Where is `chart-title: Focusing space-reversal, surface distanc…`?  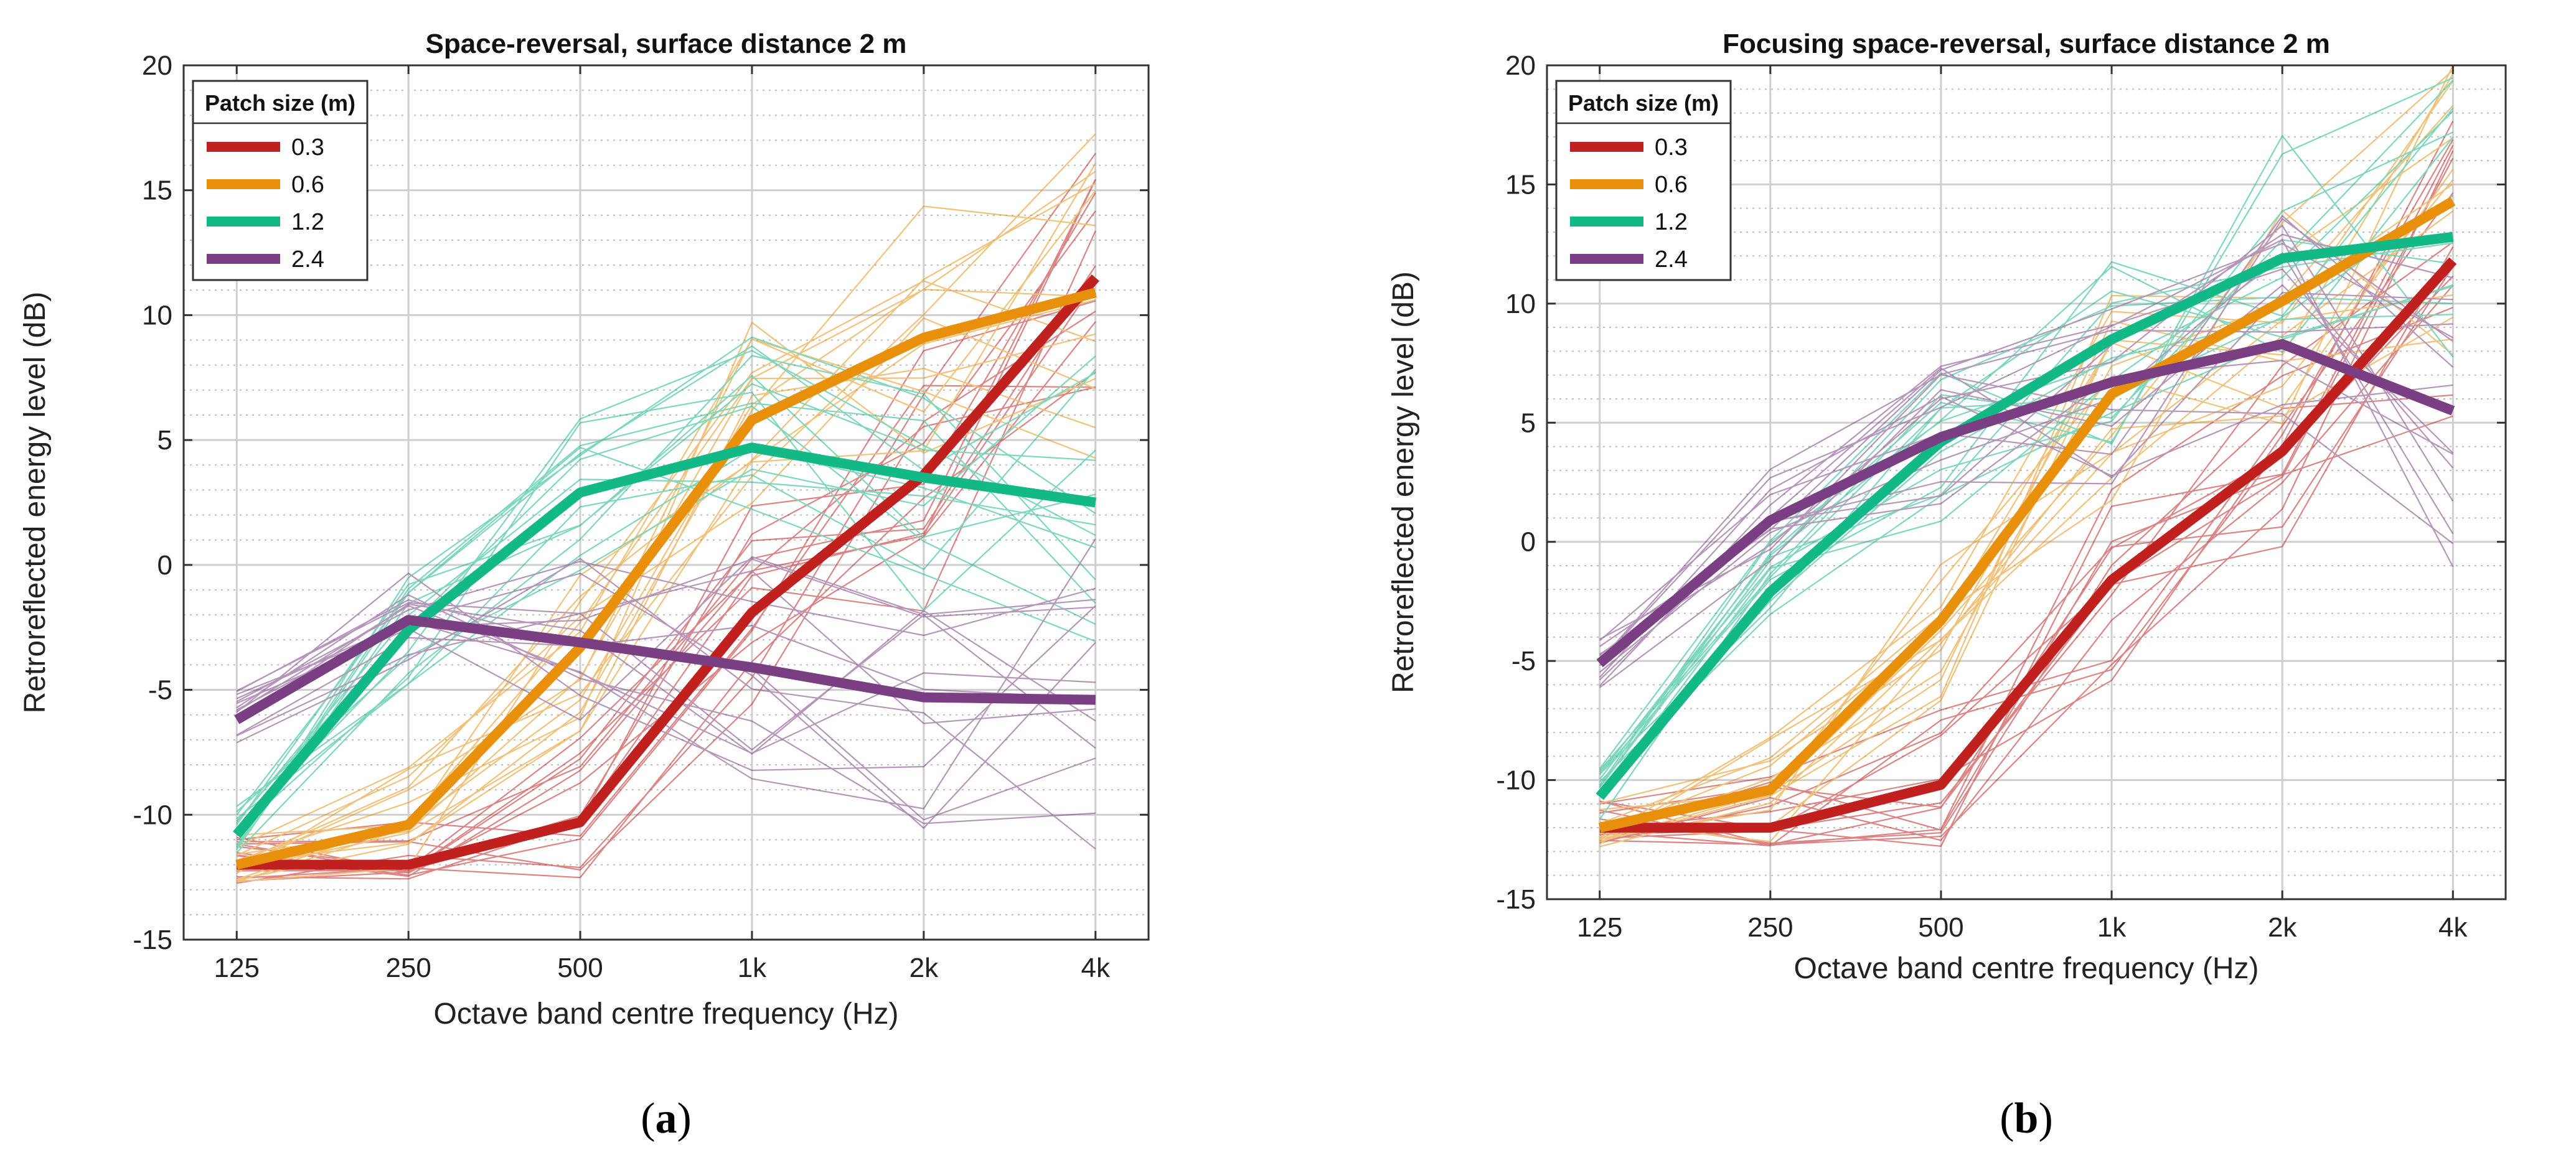 chart-title: Focusing space-reversal, surface distanc… is located at coordinates (2026, 44).